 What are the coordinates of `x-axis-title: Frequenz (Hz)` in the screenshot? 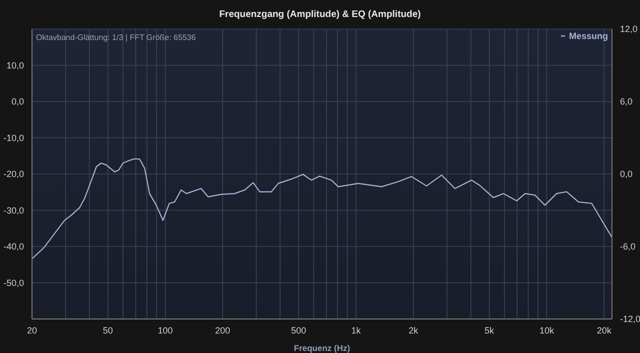 It's located at (322, 348).